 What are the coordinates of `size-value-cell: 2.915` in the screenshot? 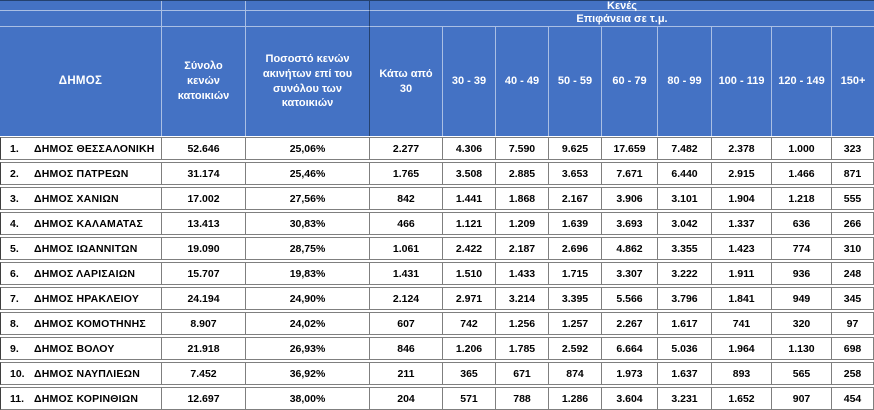 It's located at (742, 173).